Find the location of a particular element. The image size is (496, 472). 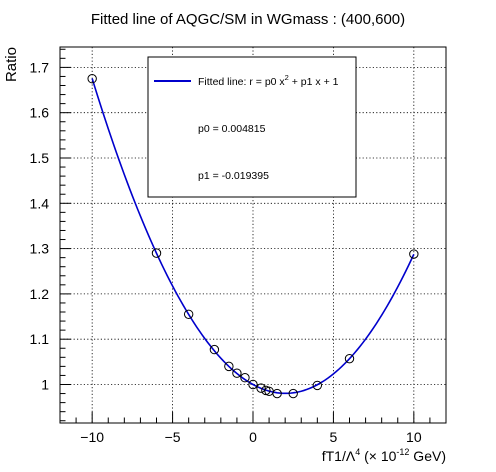

x-tick-label: 10 is located at coordinates (414, 437).